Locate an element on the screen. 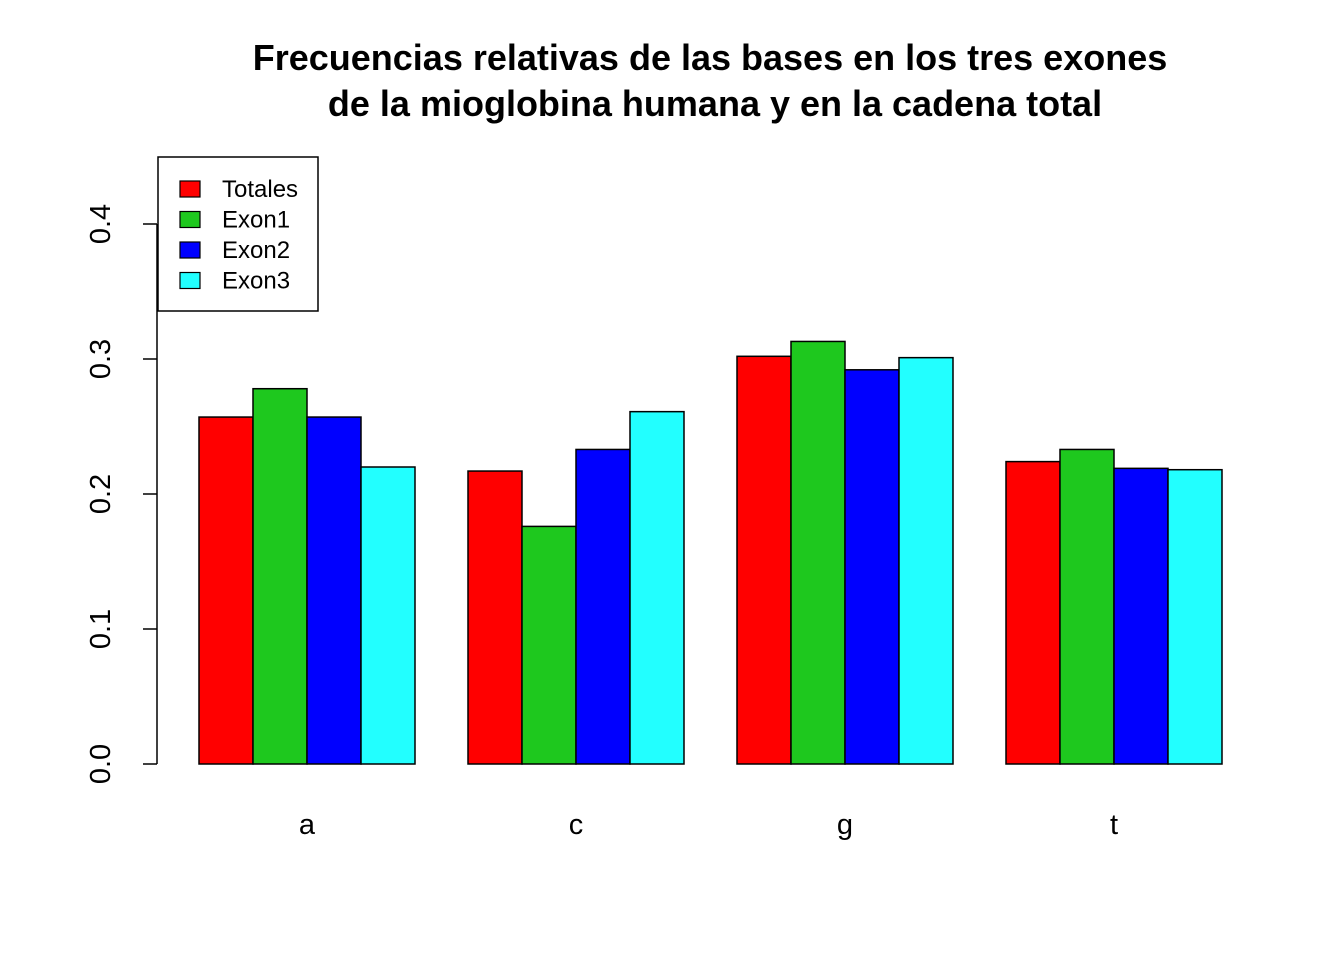  legend-label-exon1: Exon1 is located at coordinates (256, 220).